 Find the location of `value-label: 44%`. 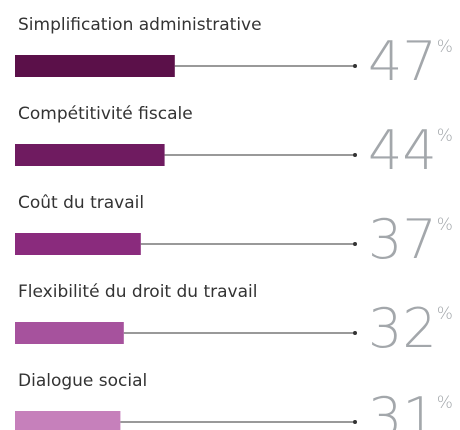

value-label: 44% is located at coordinates (410, 150).